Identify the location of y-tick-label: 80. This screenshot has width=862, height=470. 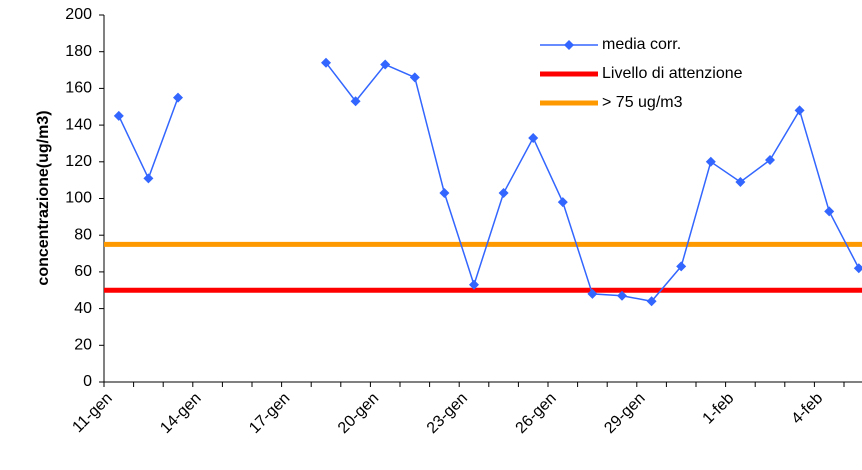
(83, 234).